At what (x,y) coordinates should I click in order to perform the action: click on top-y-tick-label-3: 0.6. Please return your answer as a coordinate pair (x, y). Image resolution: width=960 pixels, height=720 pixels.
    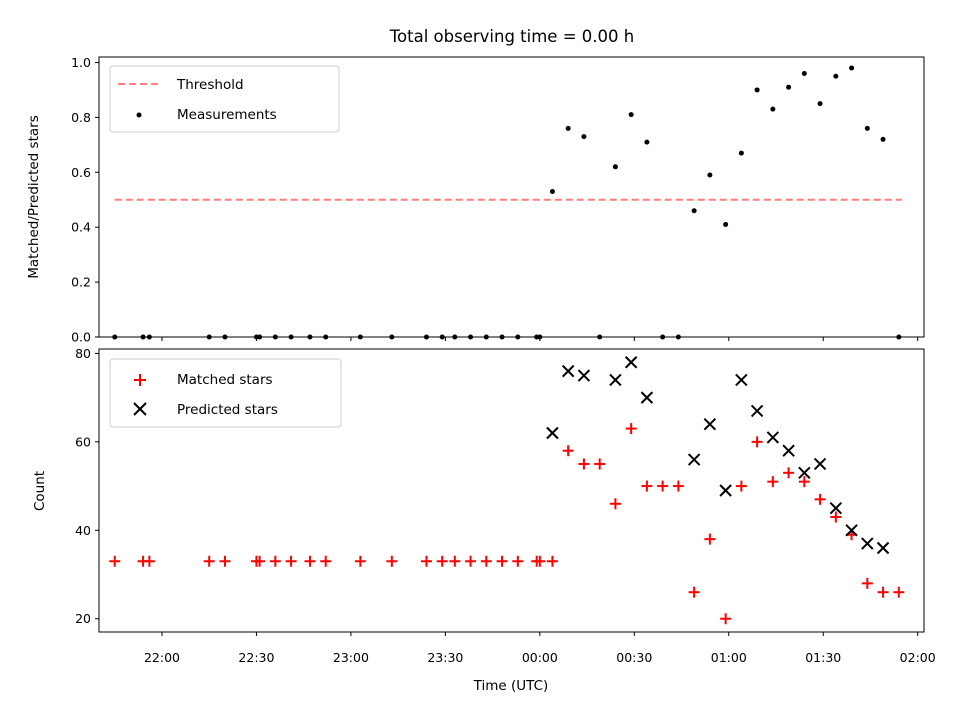
    Looking at the image, I should click on (81, 172).